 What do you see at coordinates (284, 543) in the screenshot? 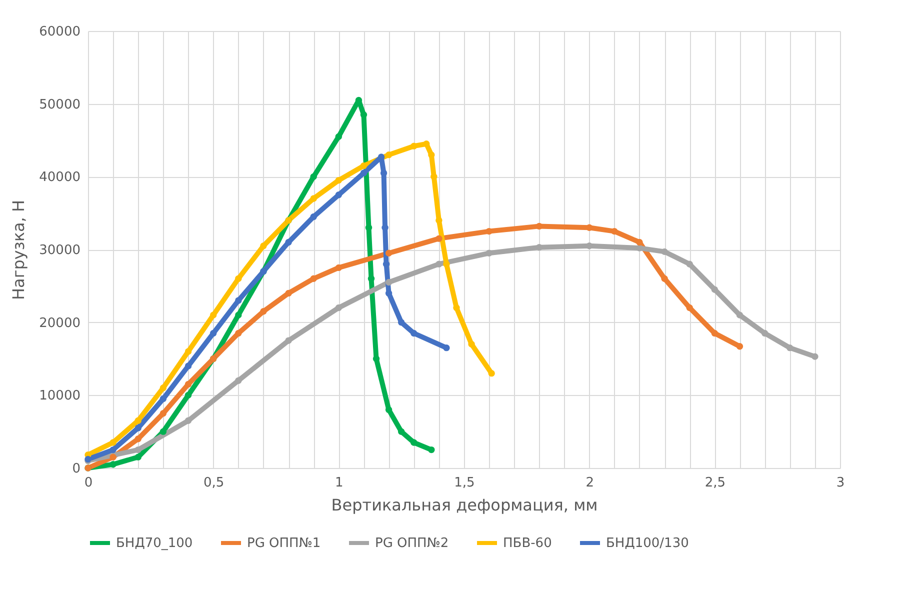
I see `legend-label: PG ОПП№1` at bounding box center [284, 543].